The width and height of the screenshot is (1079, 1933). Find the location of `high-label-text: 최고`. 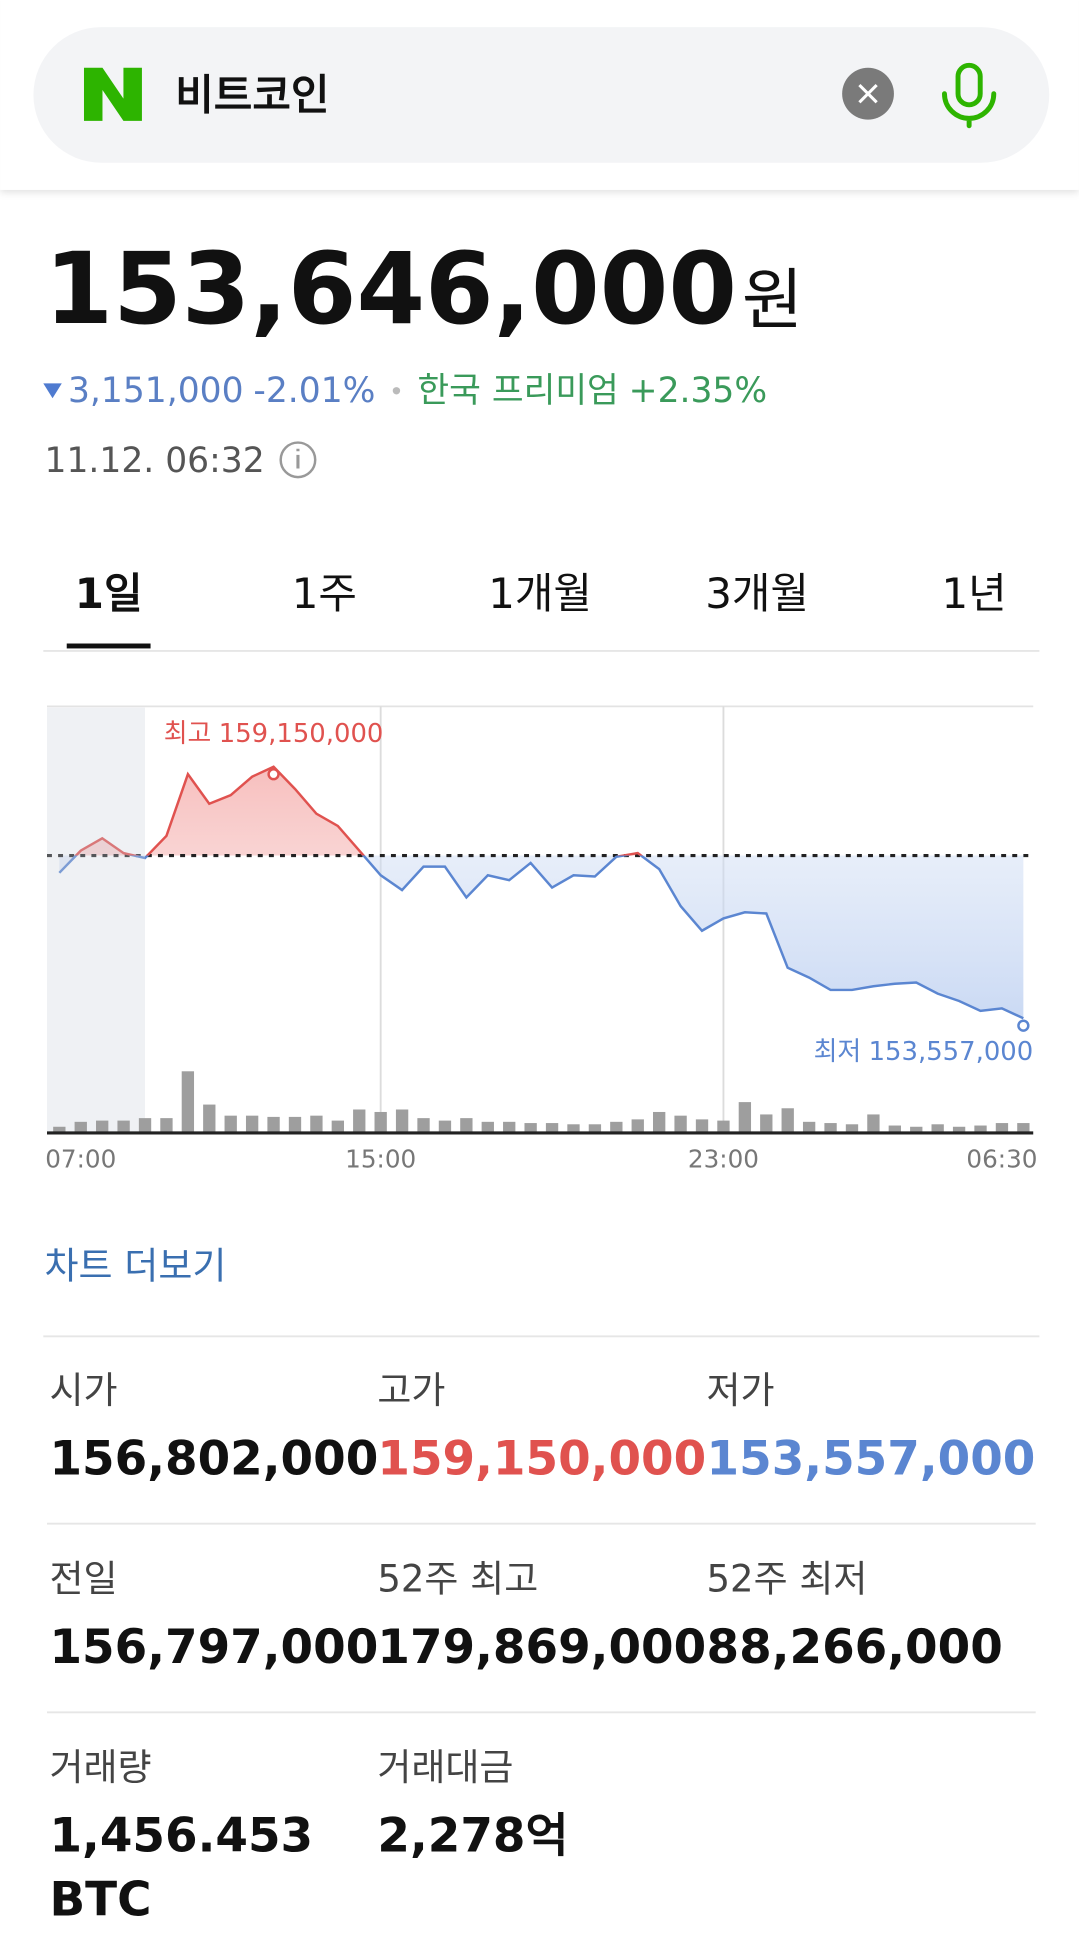

high-label-text: 최고 is located at coordinates (188, 734).